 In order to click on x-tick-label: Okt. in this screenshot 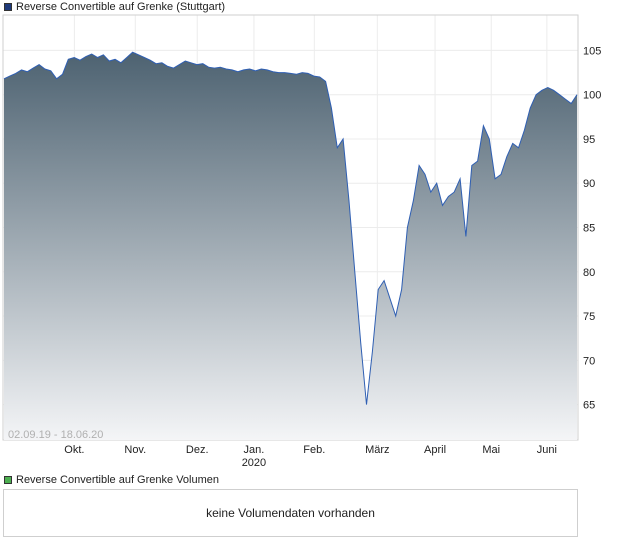, I will do `click(74, 450)`.